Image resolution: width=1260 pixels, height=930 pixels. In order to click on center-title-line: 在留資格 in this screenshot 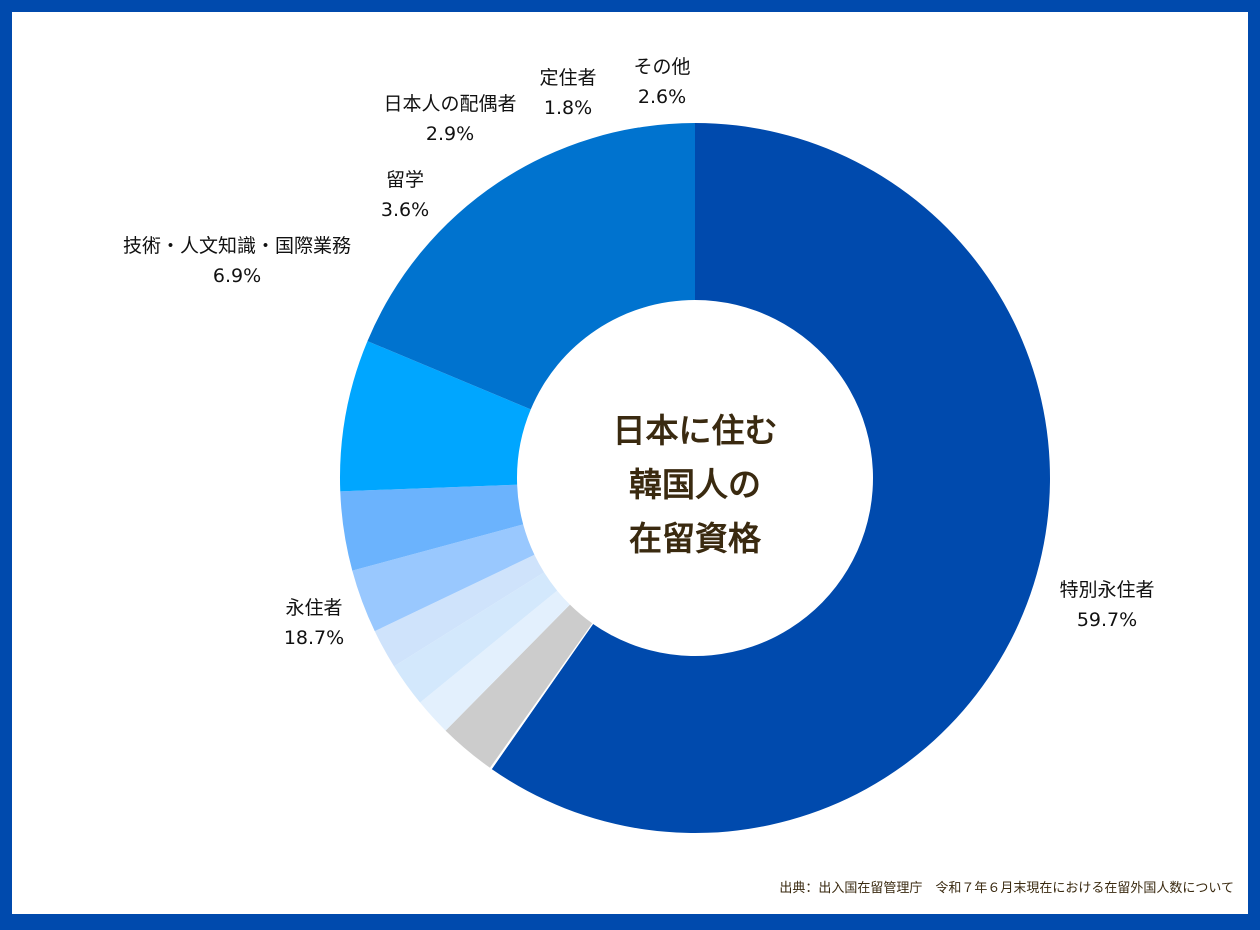, I will do `click(695, 538)`.